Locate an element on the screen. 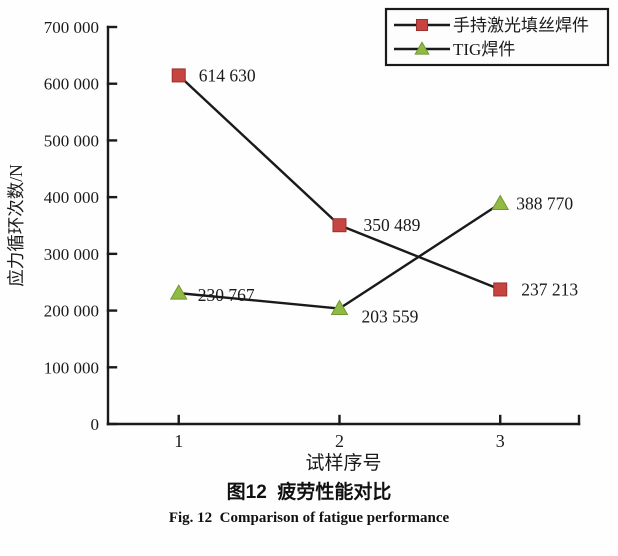 The width and height of the screenshot is (618, 556). data-point-label: 237 213 is located at coordinates (549, 289).